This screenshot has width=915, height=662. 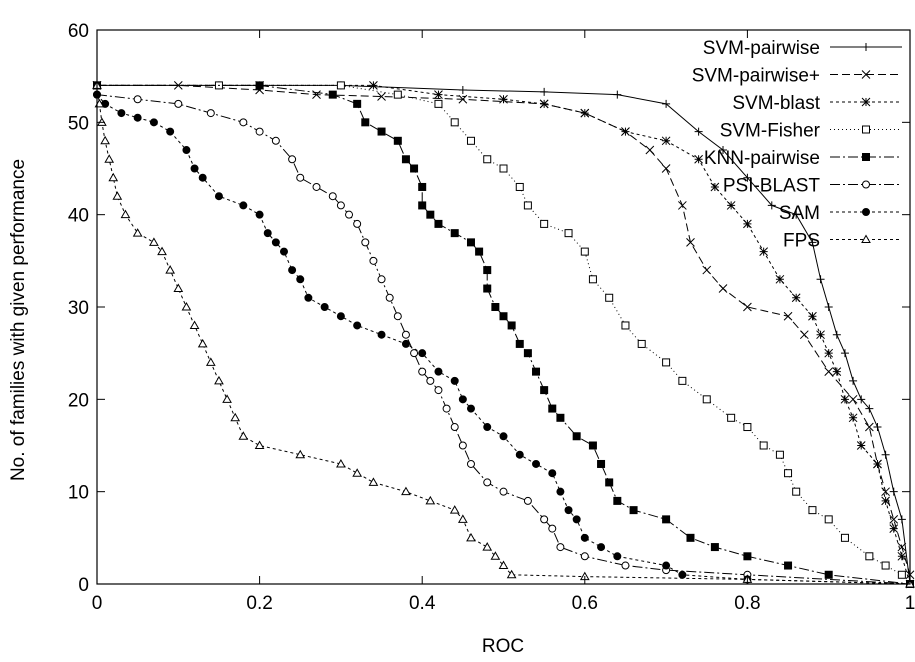 What do you see at coordinates (97, 603) in the screenshot?
I see `x-tick-label: 0` at bounding box center [97, 603].